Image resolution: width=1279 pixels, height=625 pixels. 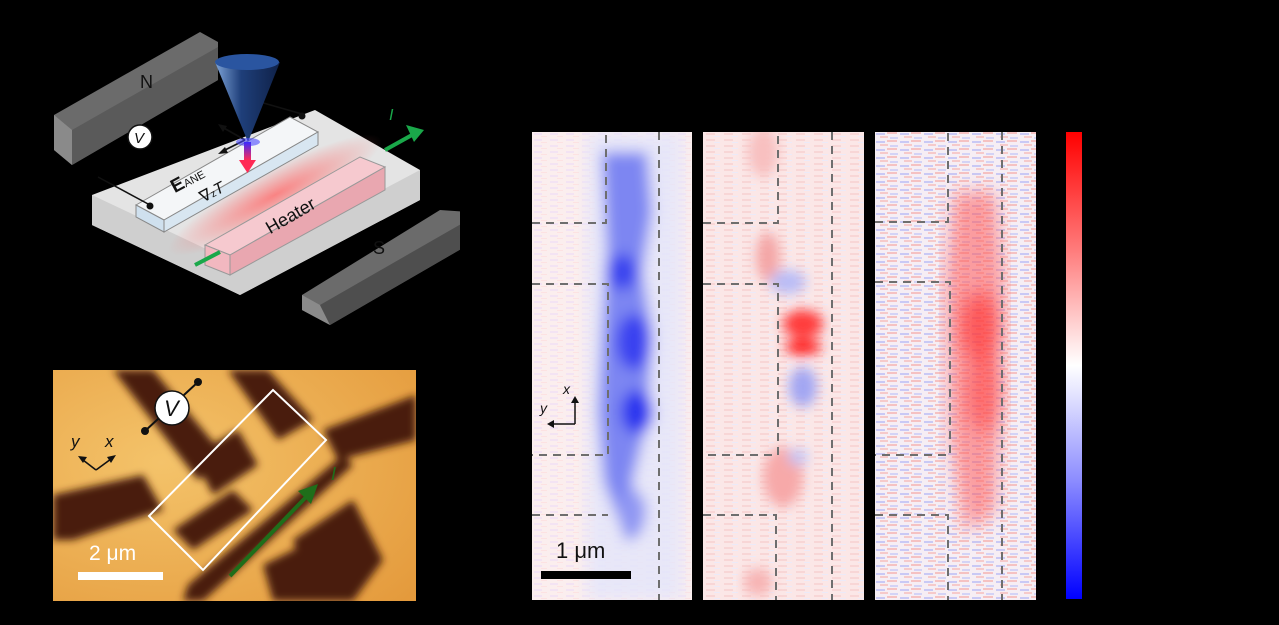 I want to click on north-label: N, so click(x=146, y=82).